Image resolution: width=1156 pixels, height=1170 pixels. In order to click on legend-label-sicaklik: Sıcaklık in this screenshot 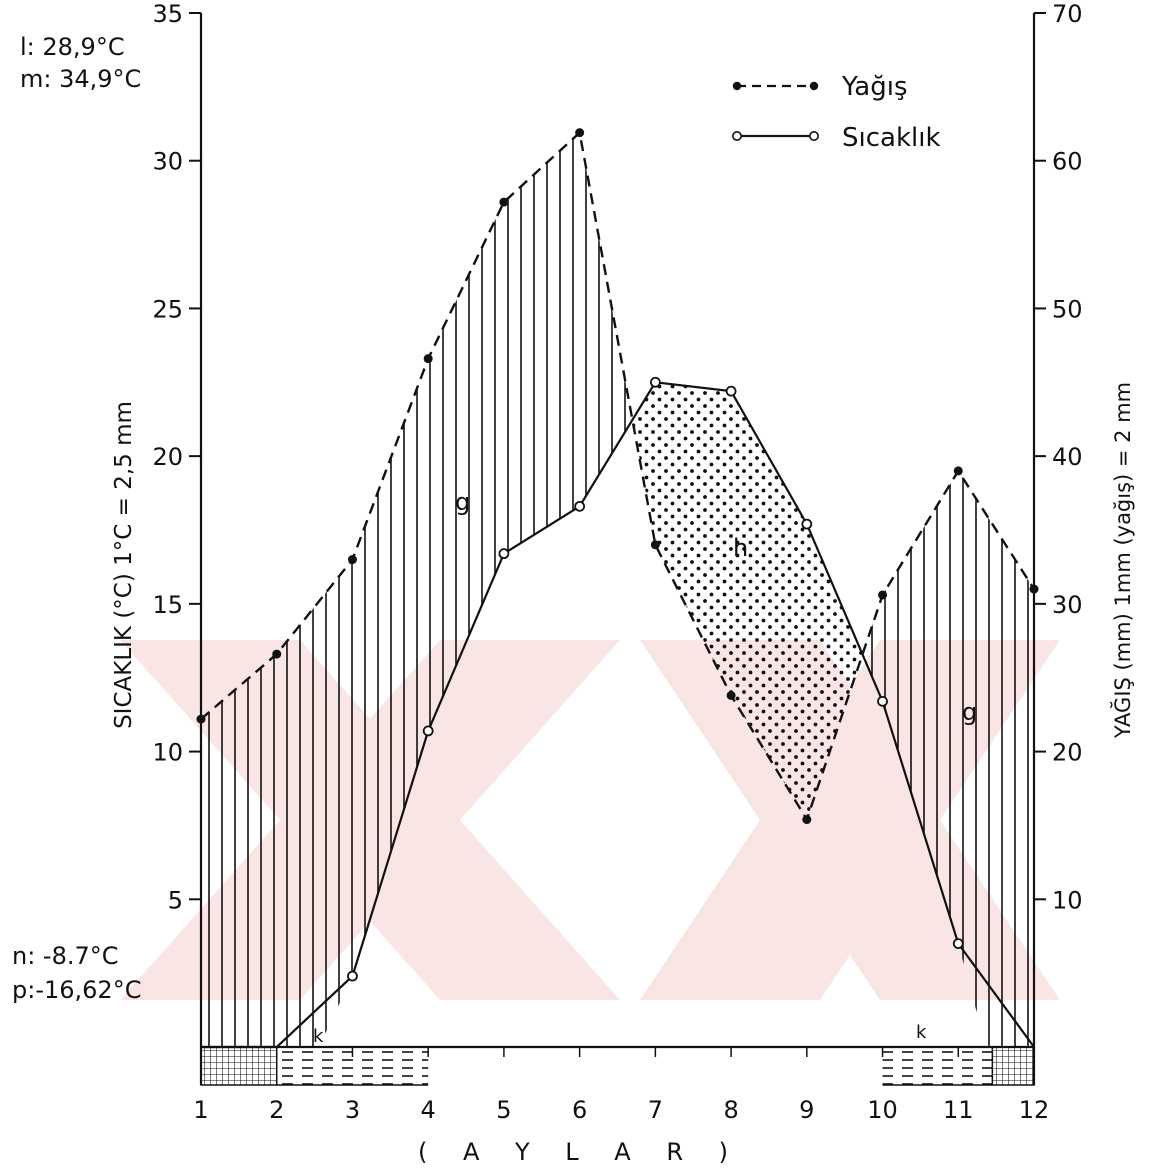, I will do `click(891, 138)`.